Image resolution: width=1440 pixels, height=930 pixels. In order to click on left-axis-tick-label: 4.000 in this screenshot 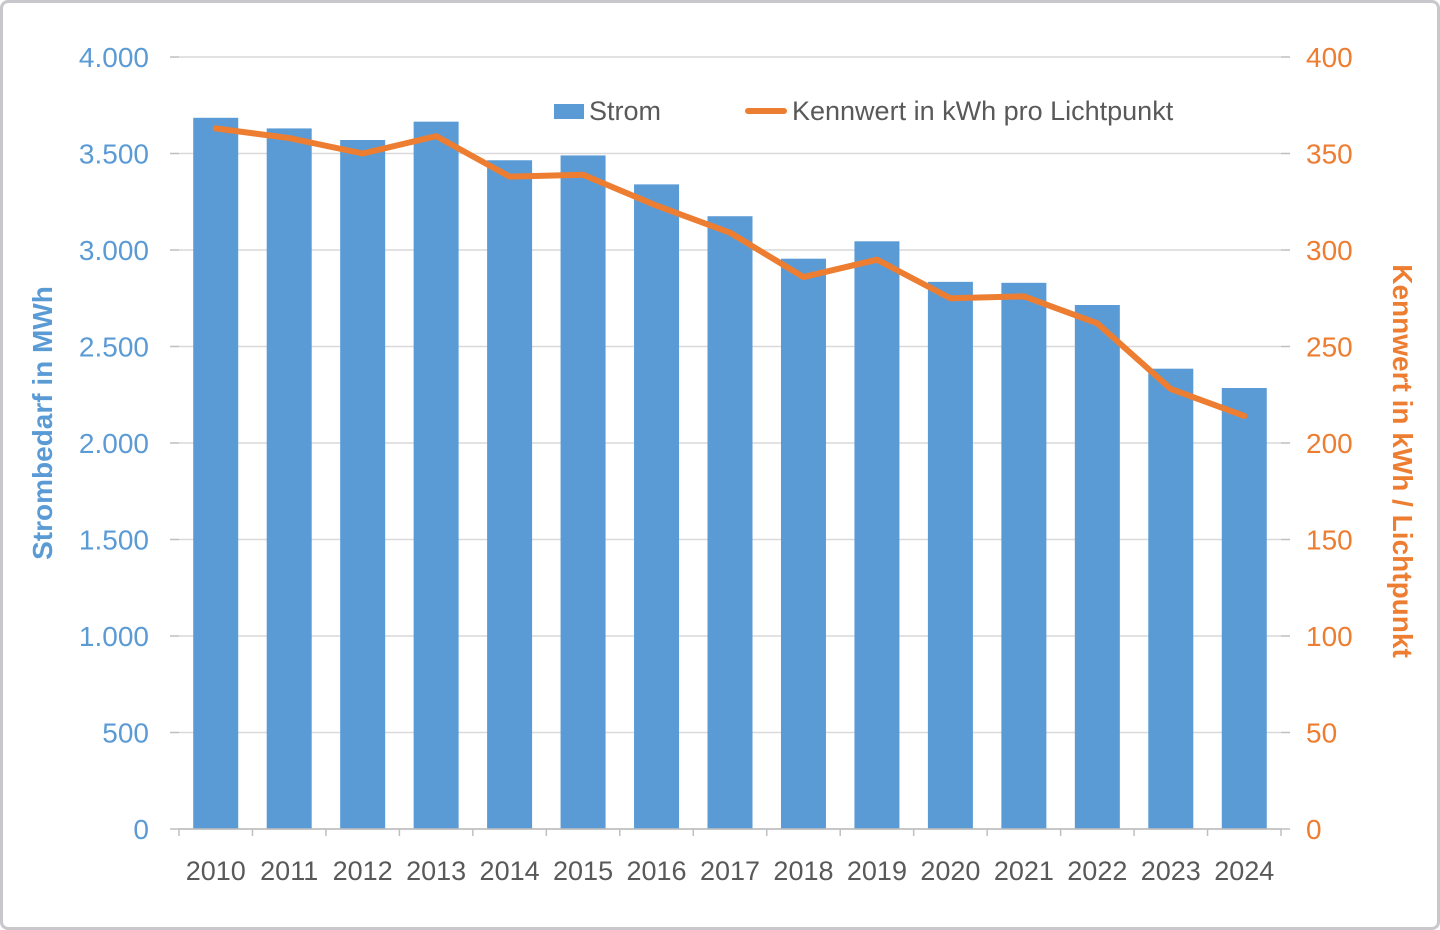, I will do `click(114, 57)`.